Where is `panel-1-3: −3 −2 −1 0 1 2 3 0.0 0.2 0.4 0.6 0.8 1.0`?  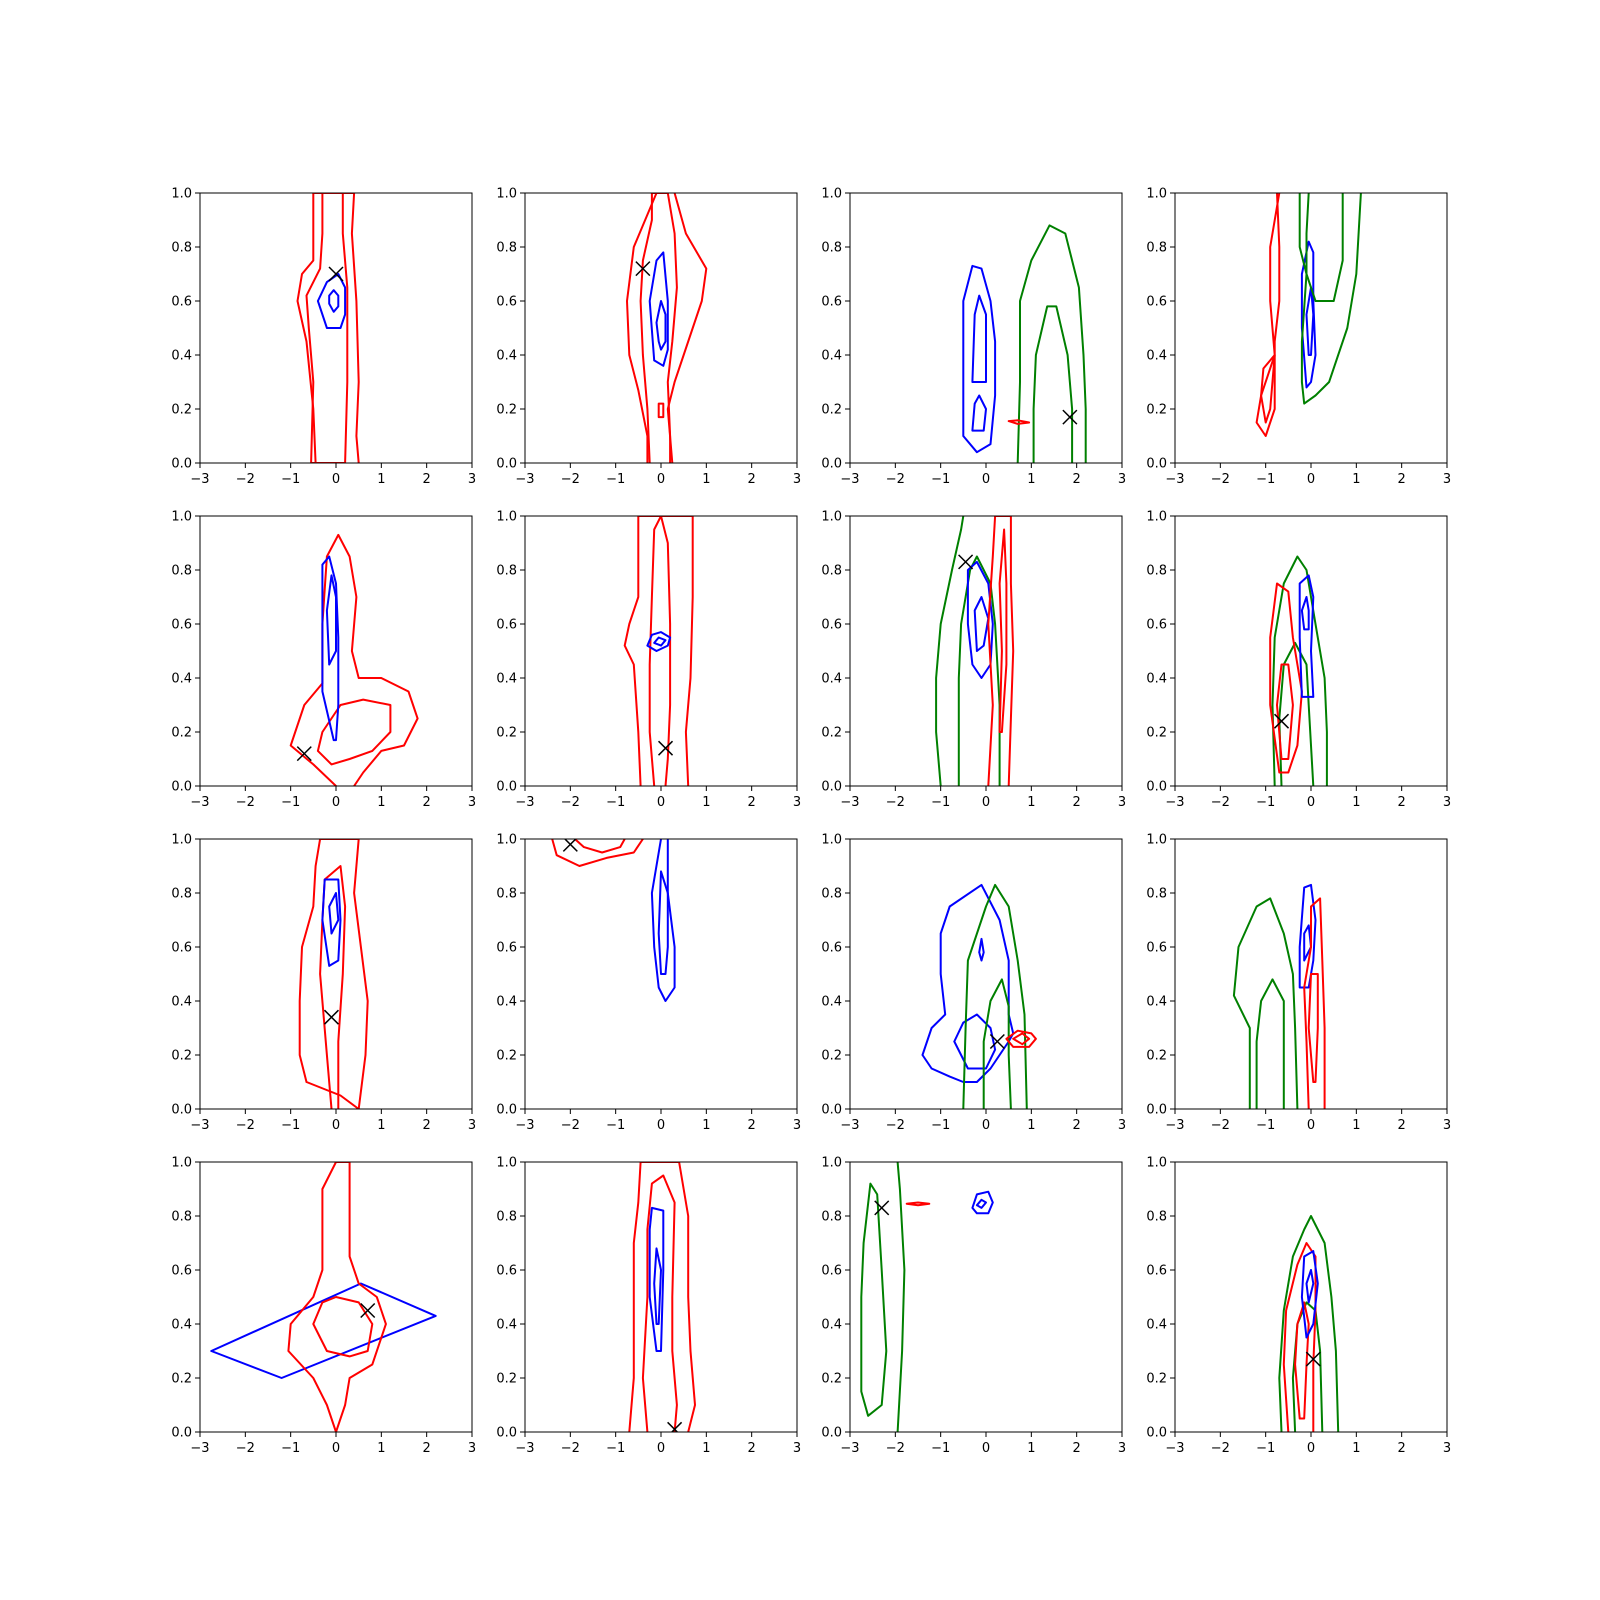 panel-1-3: −3 −2 −1 0 1 2 3 0.0 0.2 0.4 0.6 0.8 1.0 is located at coordinates (973, 337).